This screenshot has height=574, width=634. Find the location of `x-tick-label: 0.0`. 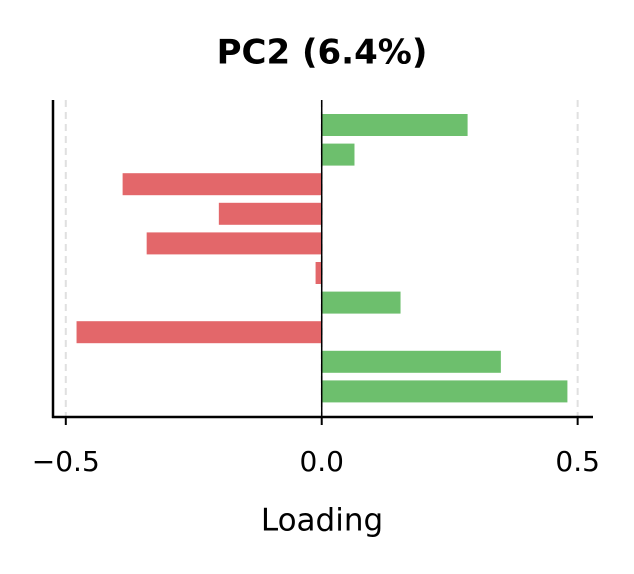

x-tick-label: 0.0 is located at coordinates (321, 461).